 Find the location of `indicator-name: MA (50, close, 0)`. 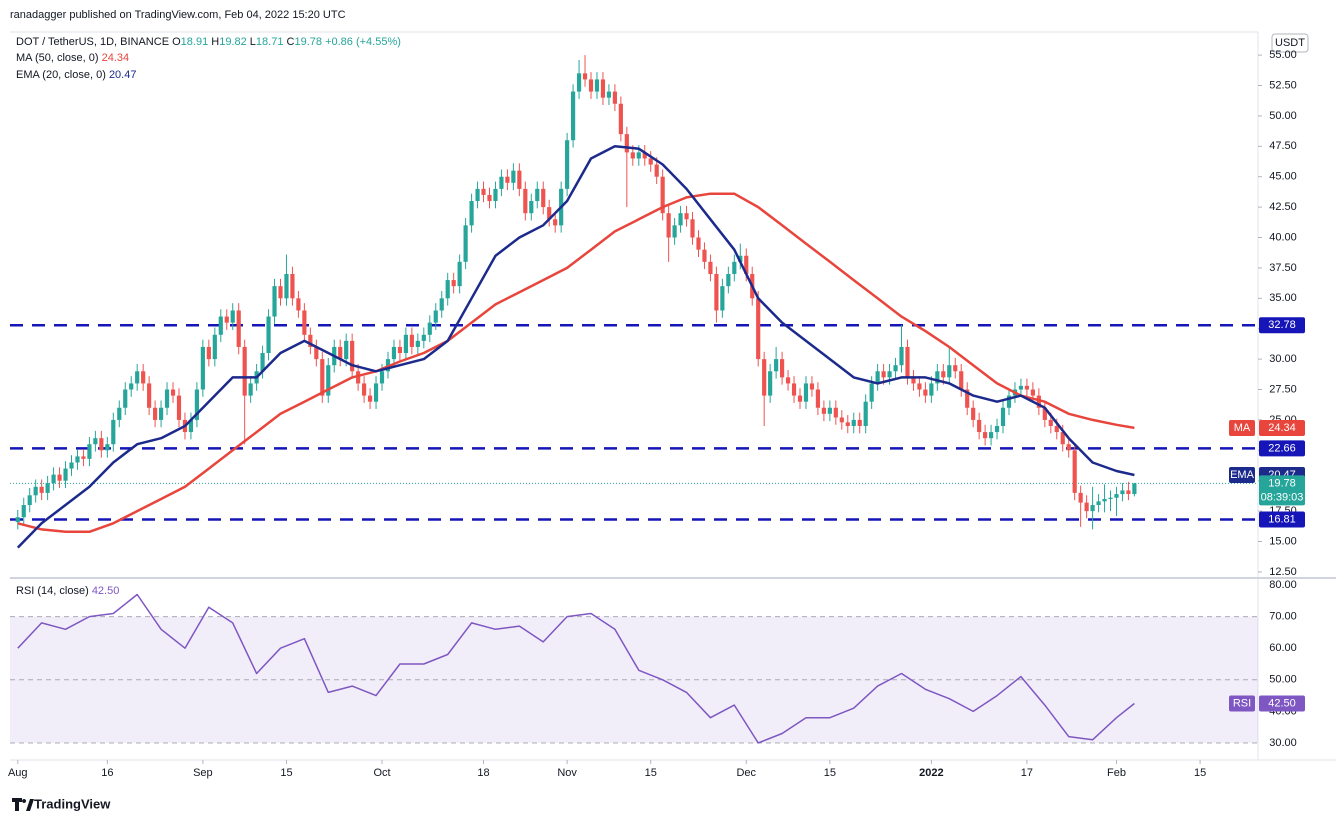

indicator-name: MA (50, close, 0) is located at coordinates (57, 58).